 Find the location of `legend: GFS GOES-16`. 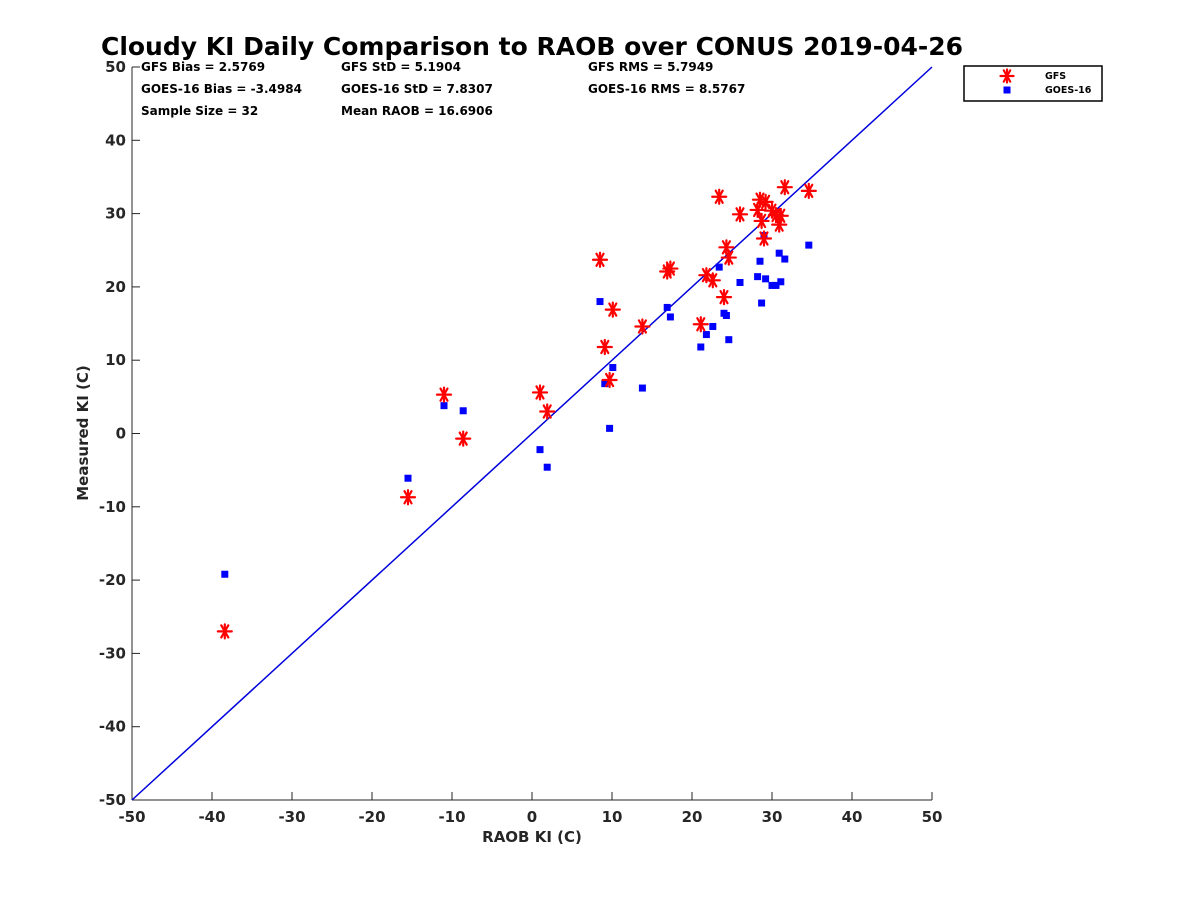

legend: GFS GOES-16 is located at coordinates (1033, 83).